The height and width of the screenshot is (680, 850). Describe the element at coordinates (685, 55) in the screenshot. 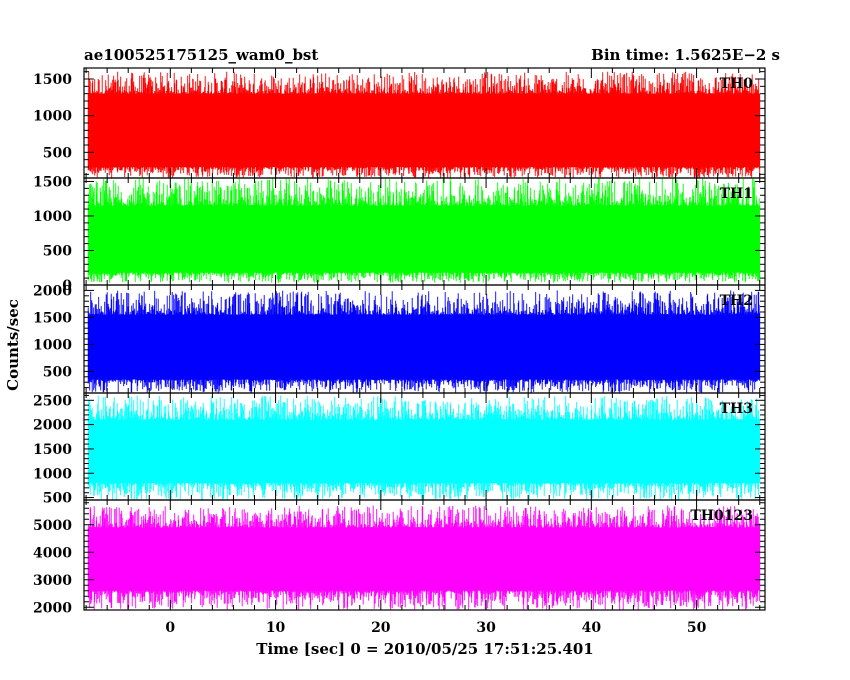

I see `bin-time-label: Bin time: 1.5625E−2 s` at that location.